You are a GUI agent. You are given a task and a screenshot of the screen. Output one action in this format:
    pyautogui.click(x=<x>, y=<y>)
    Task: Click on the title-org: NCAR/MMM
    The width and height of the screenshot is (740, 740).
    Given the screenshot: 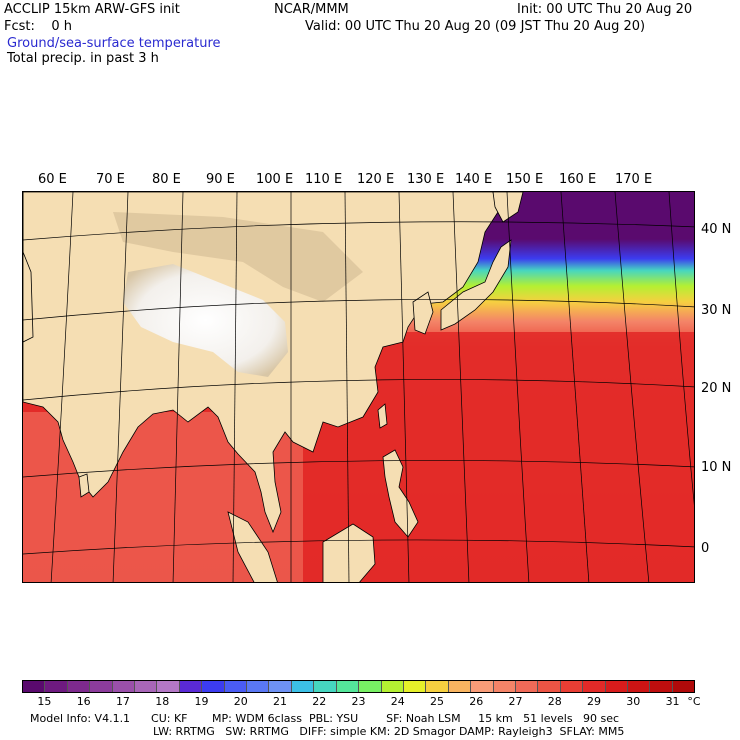 What is the action you would take?
    pyautogui.click(x=311, y=9)
    